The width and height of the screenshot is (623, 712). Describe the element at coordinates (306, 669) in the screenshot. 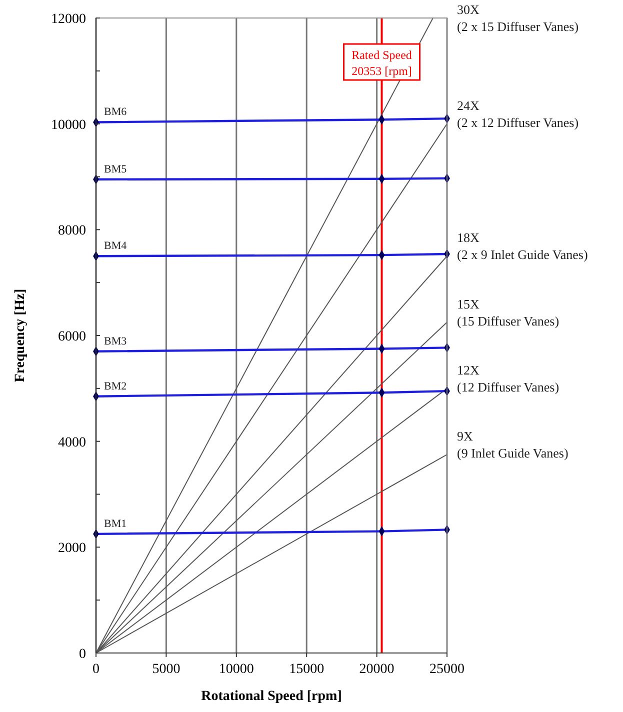

I see `x-tick-label: 15000` at that location.